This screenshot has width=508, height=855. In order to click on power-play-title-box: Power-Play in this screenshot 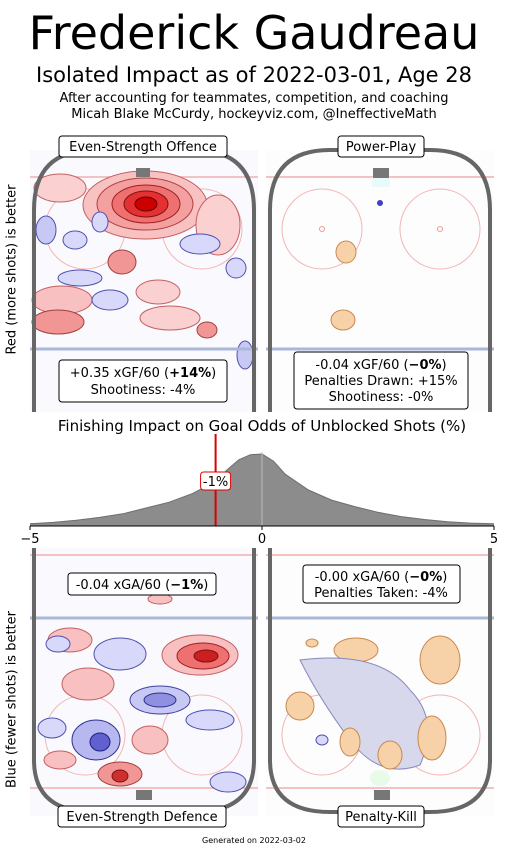, I will do `click(381, 146)`.